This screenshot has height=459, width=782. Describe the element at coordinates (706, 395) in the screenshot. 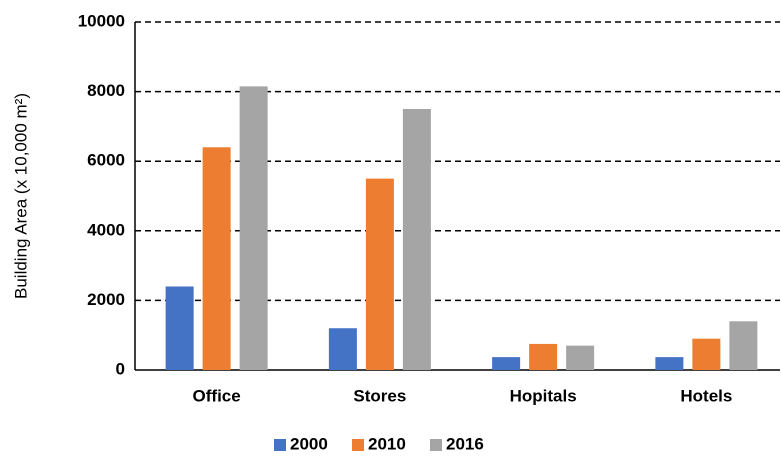

I see `x-tick-label: Hotels` at that location.